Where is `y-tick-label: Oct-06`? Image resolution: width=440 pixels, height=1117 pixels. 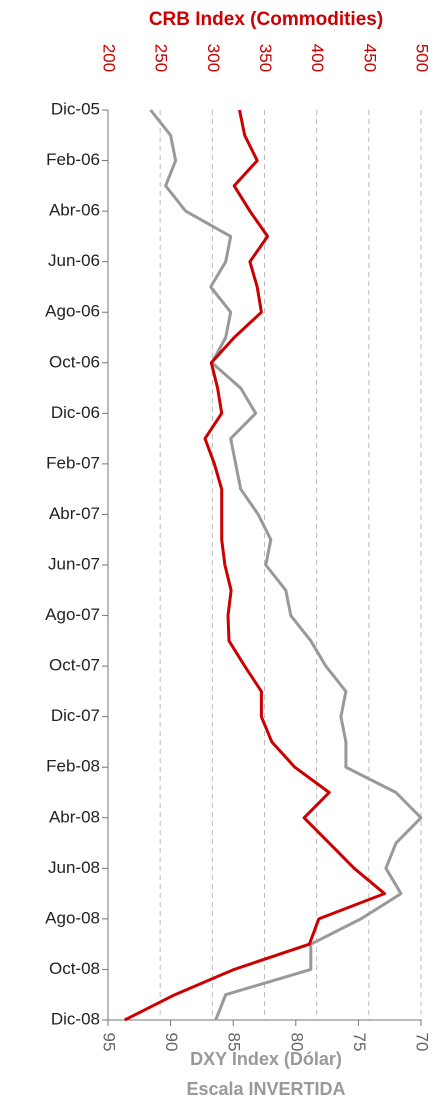
y-tick-label: Oct-06 is located at coordinates (74, 361).